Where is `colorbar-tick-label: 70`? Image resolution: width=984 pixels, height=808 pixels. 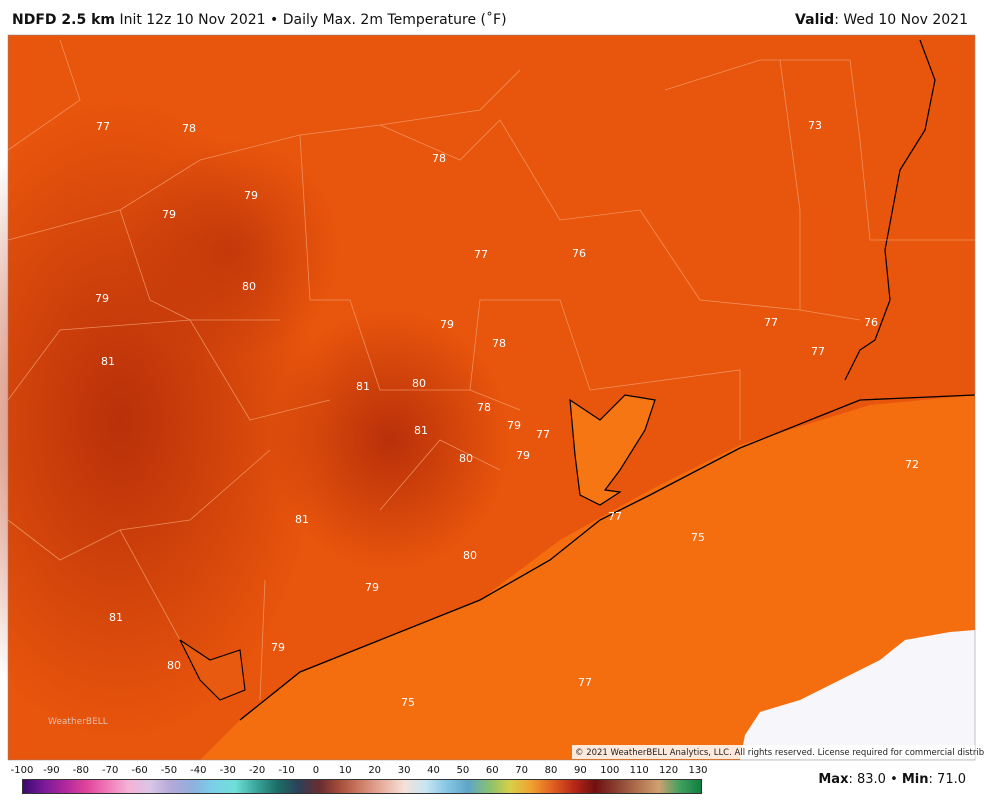
colorbar-tick-label: 70 is located at coordinates (521, 770).